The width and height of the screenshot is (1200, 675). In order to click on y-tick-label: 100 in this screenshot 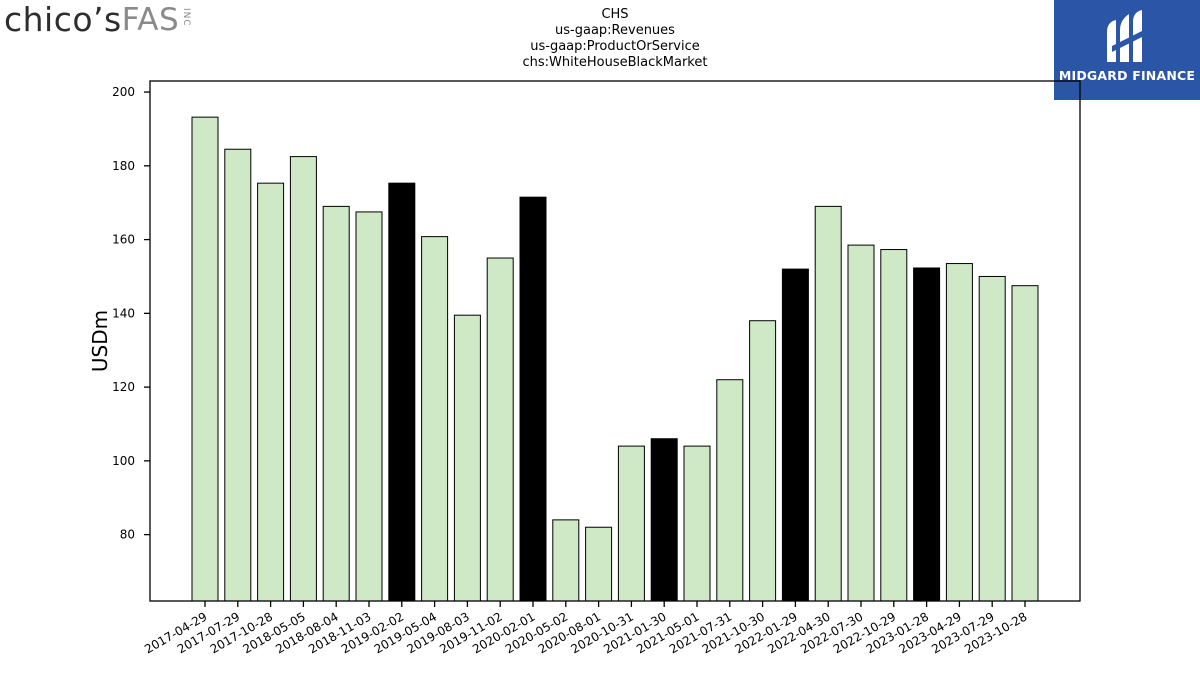, I will do `click(123, 461)`.